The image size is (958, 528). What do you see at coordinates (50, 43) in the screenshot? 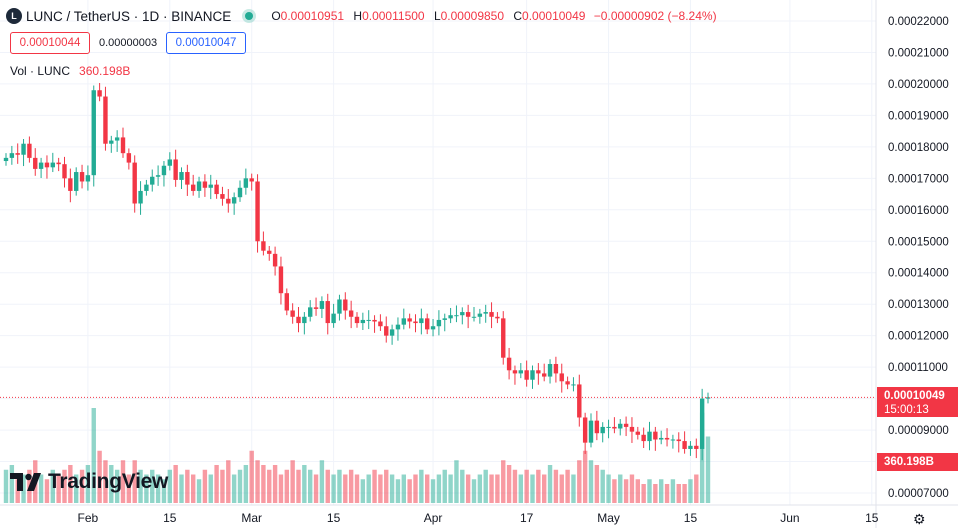
I see `sell-price-button: 0.00010044` at bounding box center [50, 43].